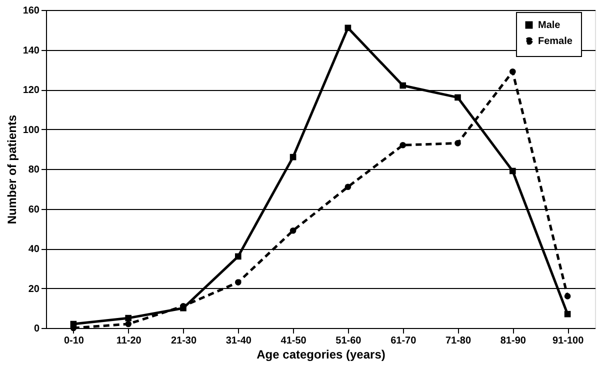 The image size is (600, 365). Describe the element at coordinates (183, 341) in the screenshot. I see `x-tick-label: 21-30` at that location.